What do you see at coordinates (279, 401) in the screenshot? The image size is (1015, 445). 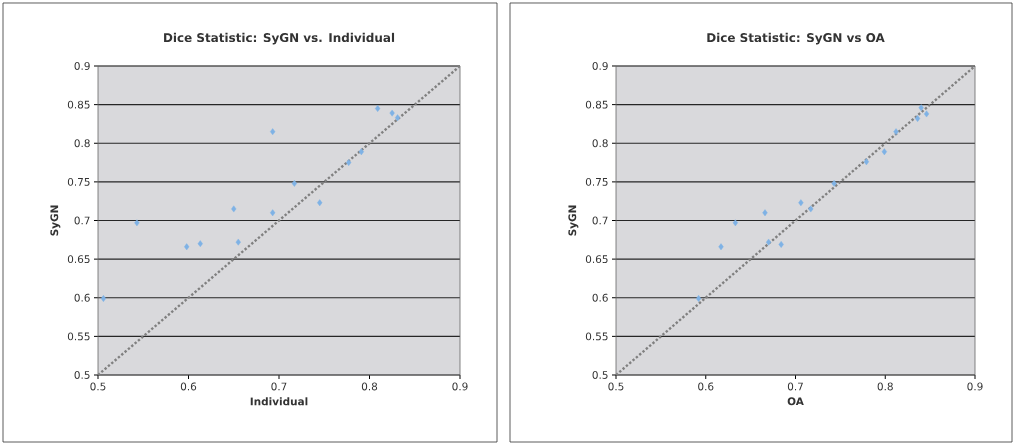 I see `x-axis-title: Individual` at bounding box center [279, 401].